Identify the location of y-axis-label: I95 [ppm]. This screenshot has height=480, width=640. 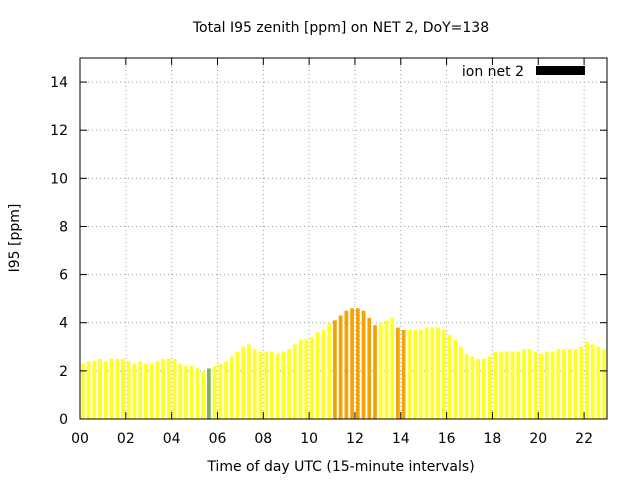
(15, 238).